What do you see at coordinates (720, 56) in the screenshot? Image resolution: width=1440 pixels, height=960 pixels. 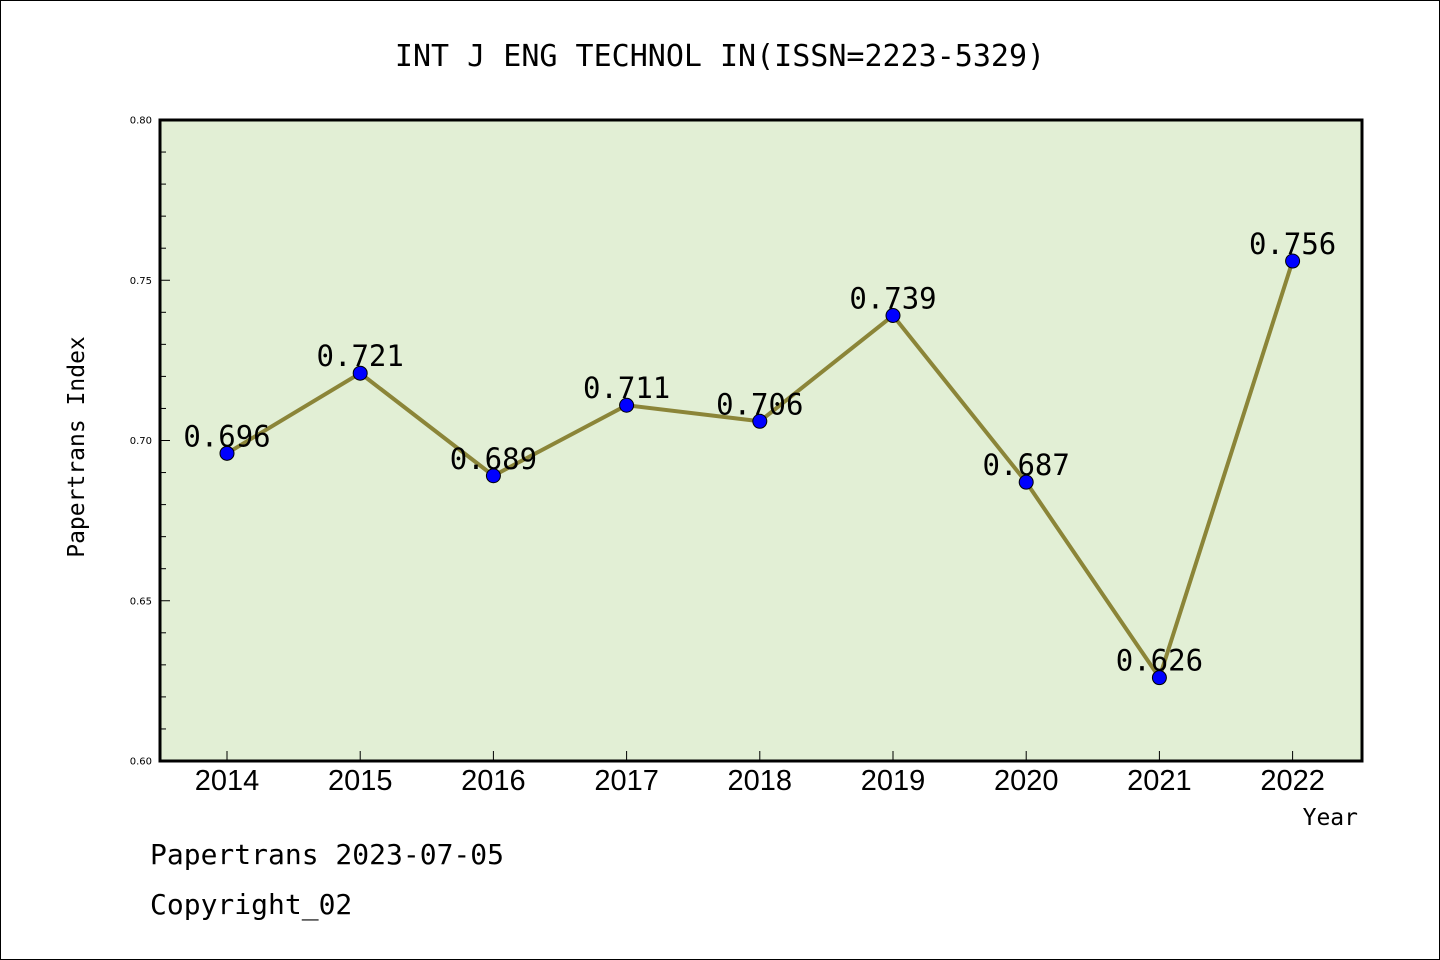 I see `chart-title: INT J ENG TECHNOL IN(ISSN=2223-5329)` at bounding box center [720, 56].